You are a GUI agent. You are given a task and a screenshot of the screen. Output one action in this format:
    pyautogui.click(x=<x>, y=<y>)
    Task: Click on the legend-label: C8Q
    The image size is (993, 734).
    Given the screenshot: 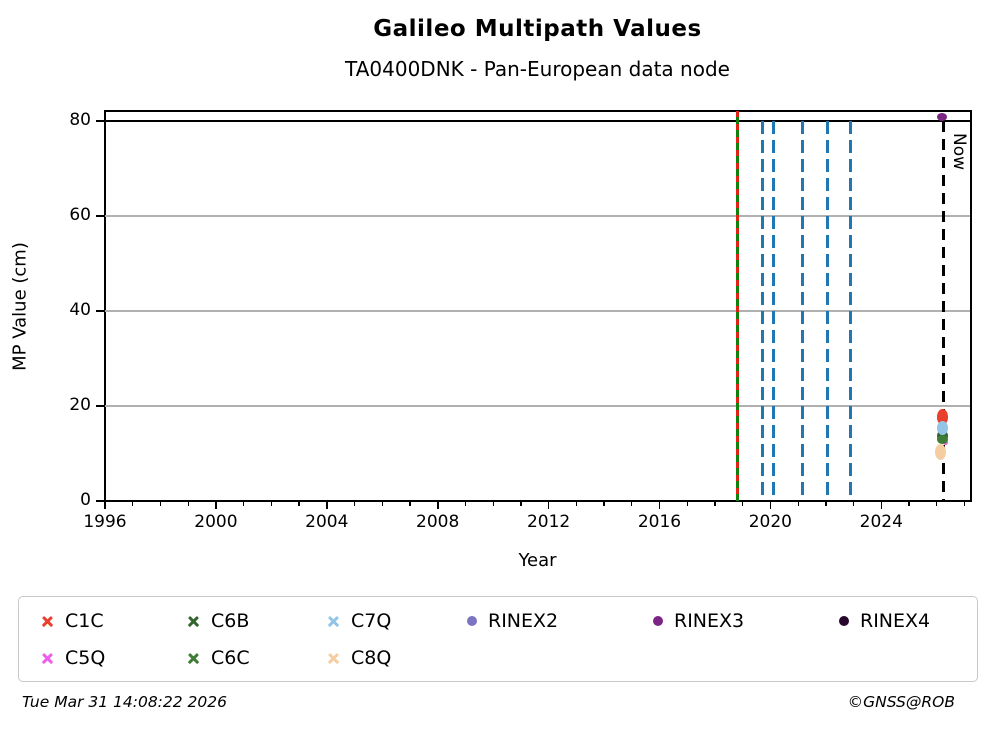 What is the action you would take?
    pyautogui.click(x=371, y=658)
    